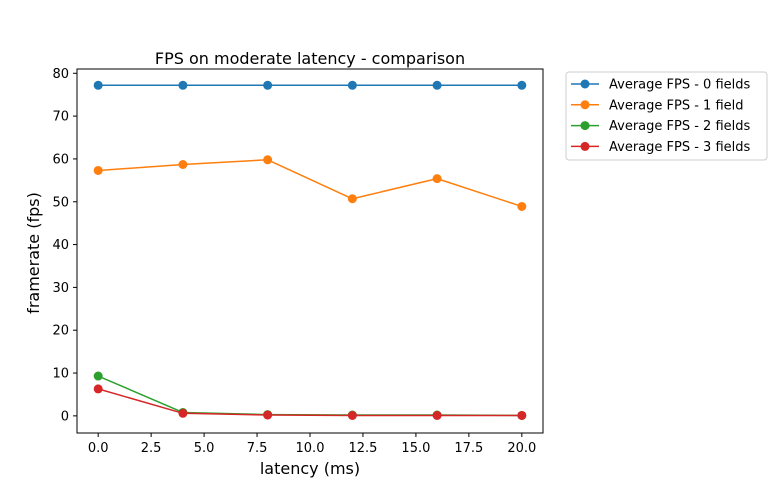 The width and height of the screenshot is (774, 480). What do you see at coordinates (60, 331) in the screenshot?
I see `y-tick-label: 20` at bounding box center [60, 331].